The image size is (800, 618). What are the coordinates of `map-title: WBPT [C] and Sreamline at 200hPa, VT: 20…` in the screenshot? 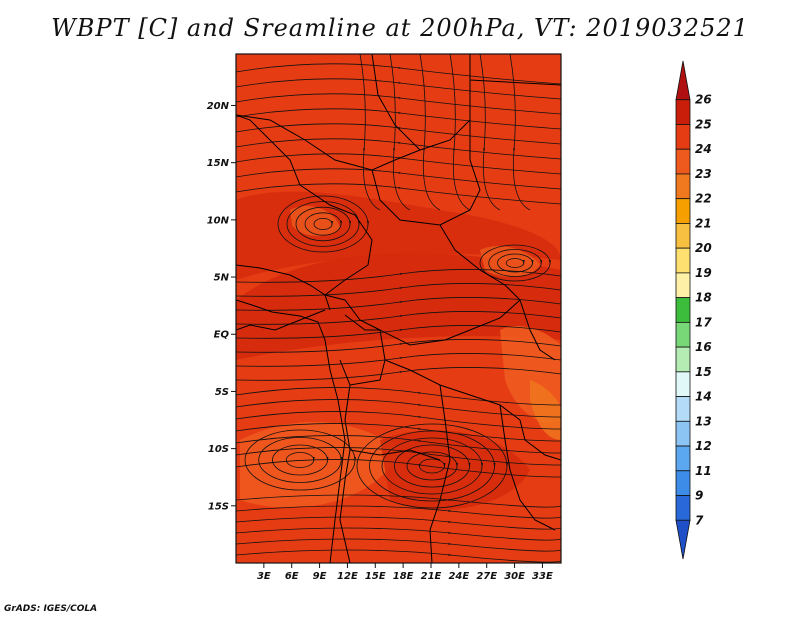 It's located at (400, 28).